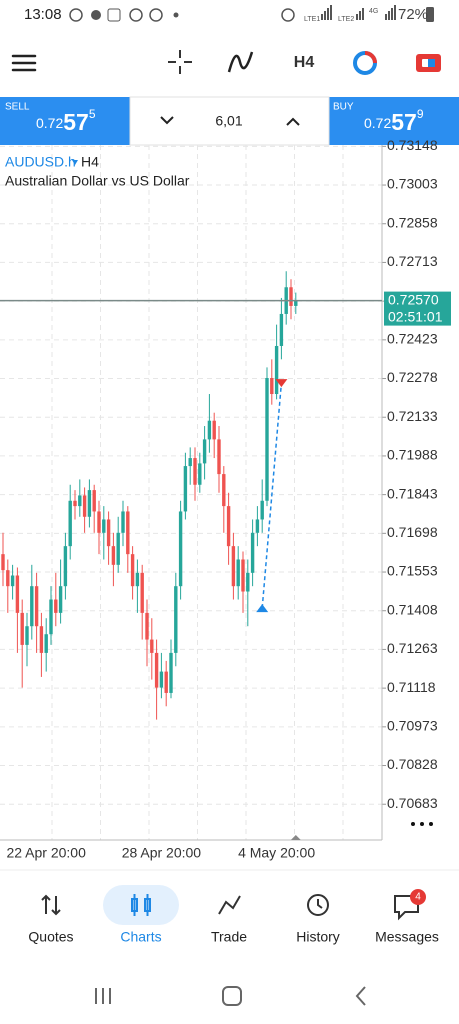 The image size is (459, 1024). What do you see at coordinates (50, 937) in the screenshot?
I see `nav-quotes: Quotes` at bounding box center [50, 937].